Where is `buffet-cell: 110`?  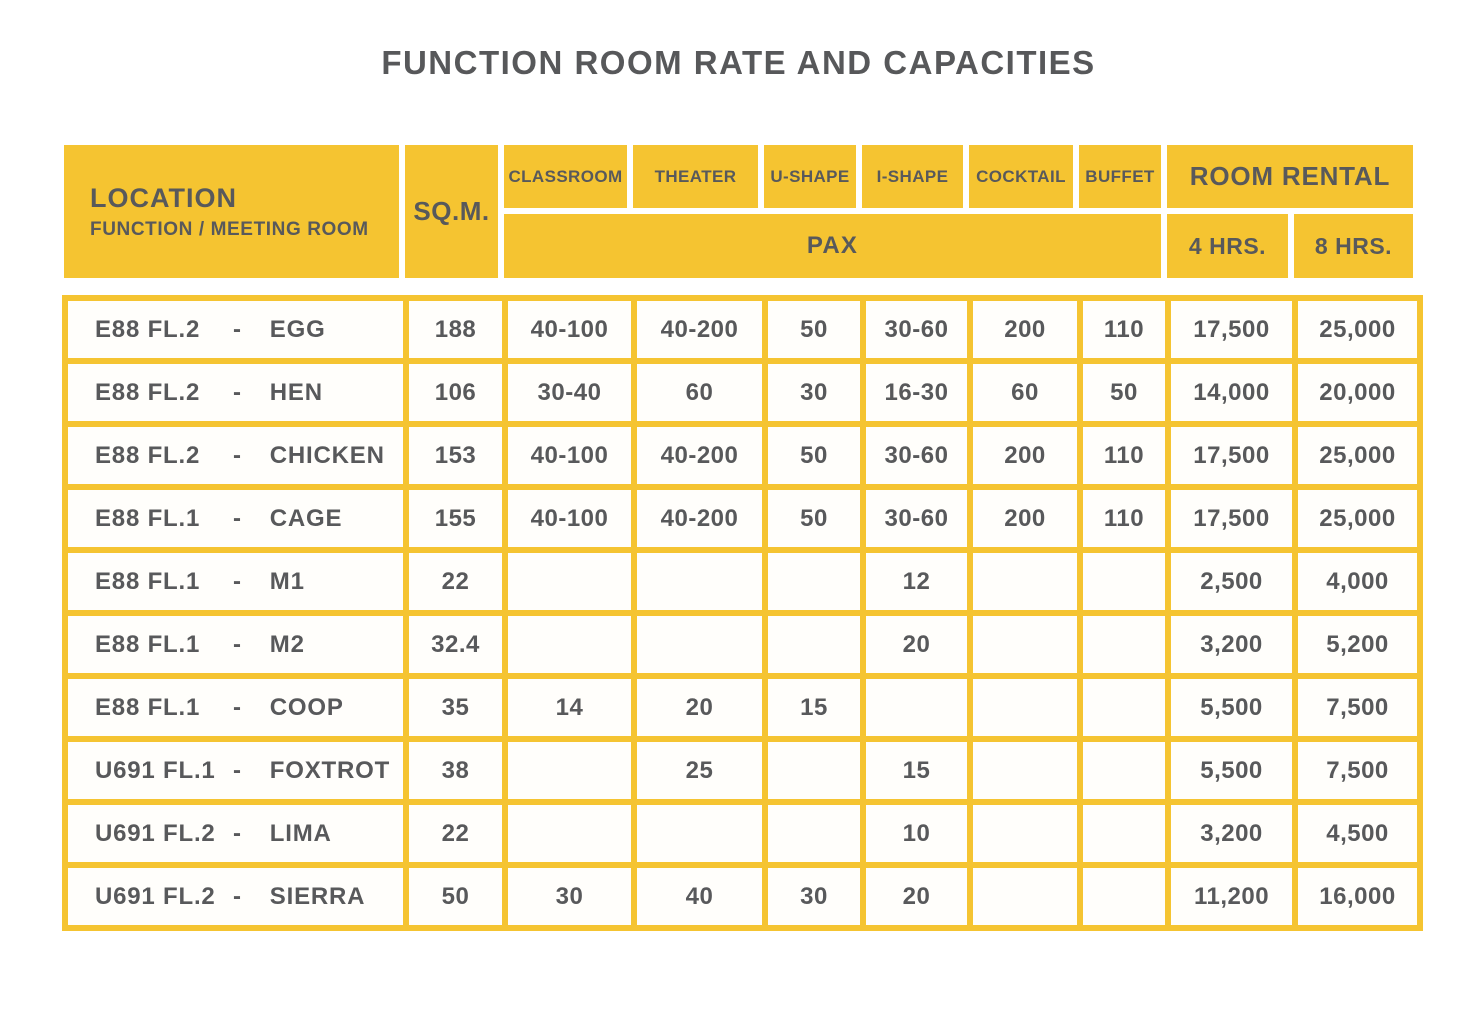
buffet-cell: 110 is located at coordinates (1124, 455).